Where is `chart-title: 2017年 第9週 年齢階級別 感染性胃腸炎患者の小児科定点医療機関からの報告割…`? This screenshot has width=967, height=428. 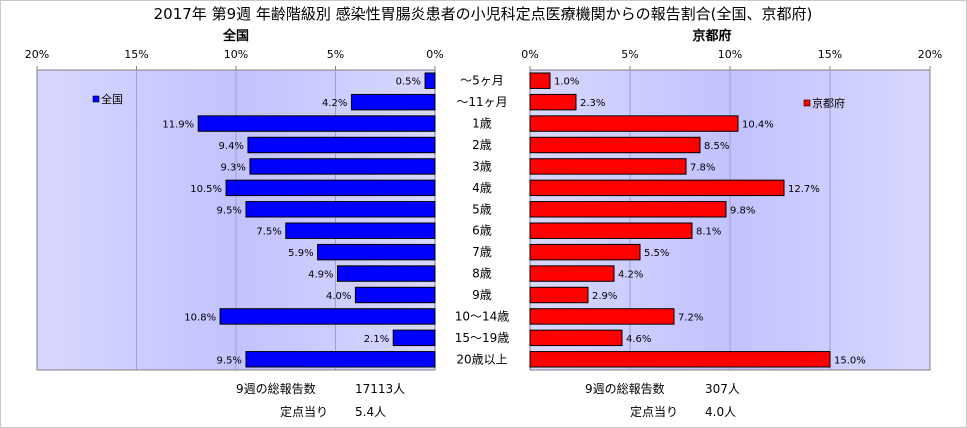 chart-title: 2017年 第9週 年齢階級別 感染性胃腸炎患者の小児科定点医療機関からの報告割… is located at coordinates (483, 14).